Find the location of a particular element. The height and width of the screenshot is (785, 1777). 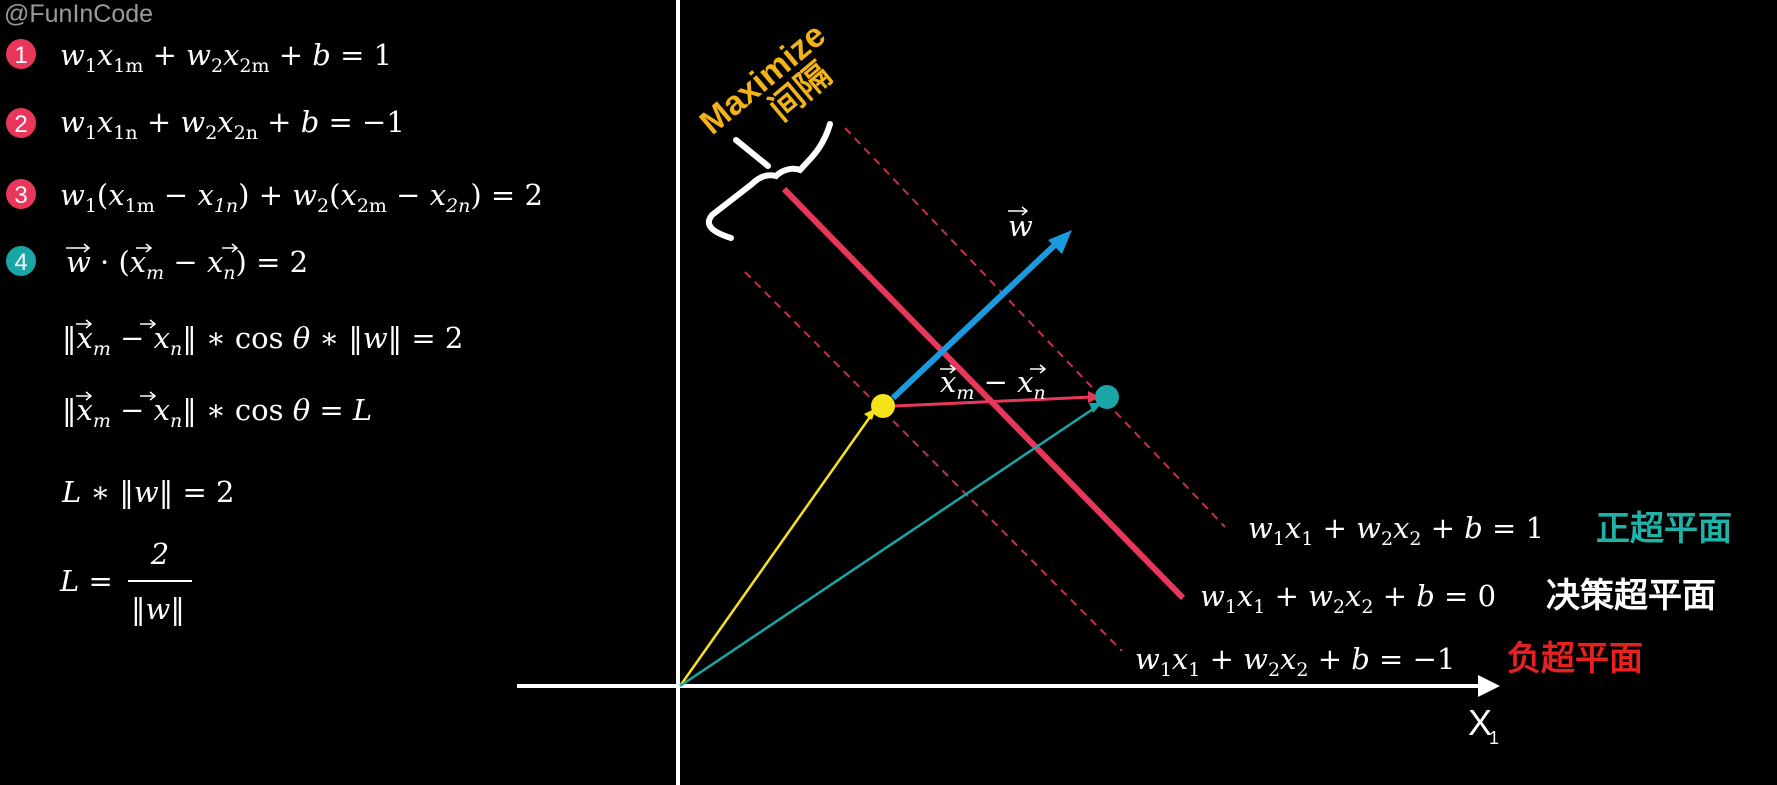

svg-text: ‖xm − xn‖ ∗ cos θ ∗ ‖w‖ = 2 is located at coordinates (262, 340).